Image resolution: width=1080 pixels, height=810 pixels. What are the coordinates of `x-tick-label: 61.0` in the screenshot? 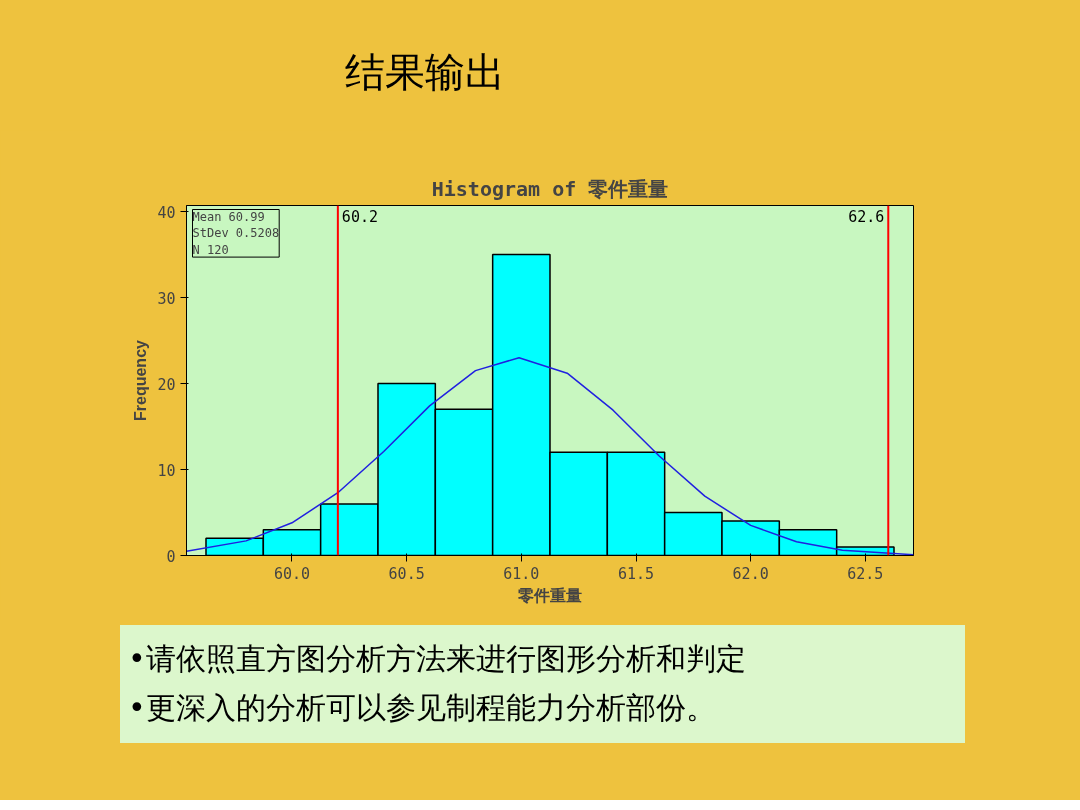 It's located at (521, 573).